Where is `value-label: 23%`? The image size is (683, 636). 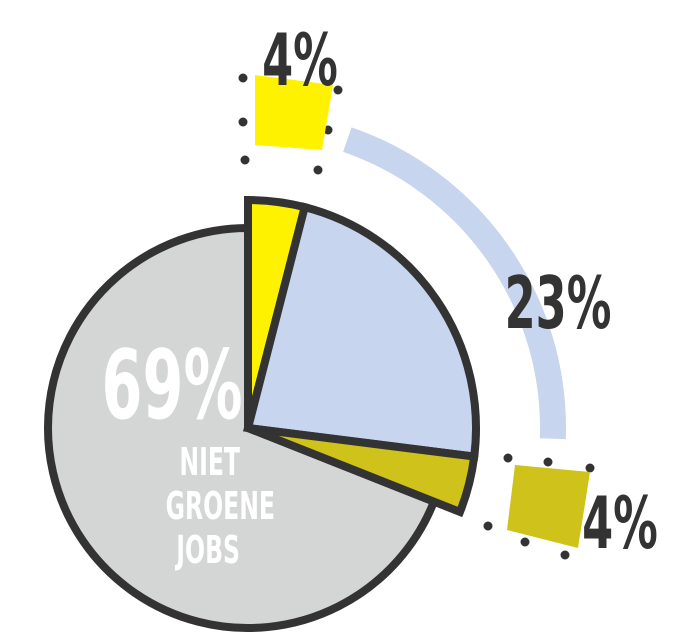 value-label: 23% is located at coordinates (558, 304).